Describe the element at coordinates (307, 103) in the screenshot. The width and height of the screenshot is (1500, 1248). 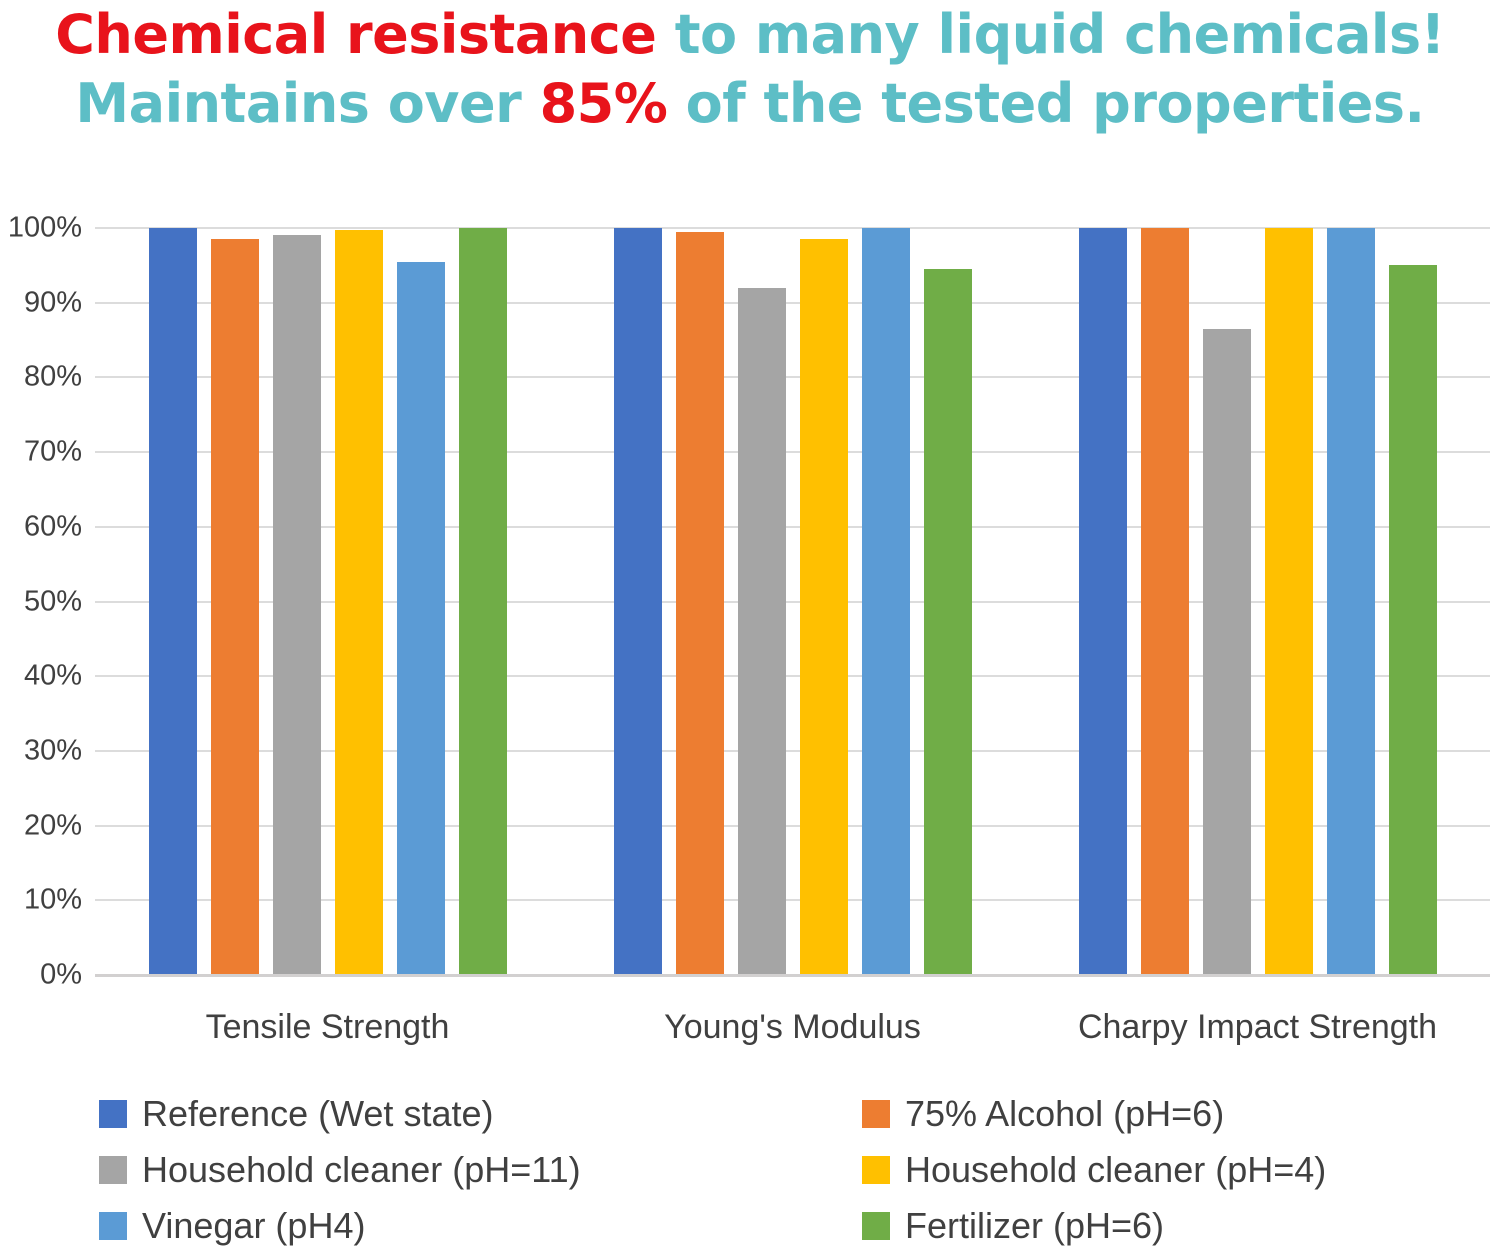
I see `title-segment: Maintains over` at that location.